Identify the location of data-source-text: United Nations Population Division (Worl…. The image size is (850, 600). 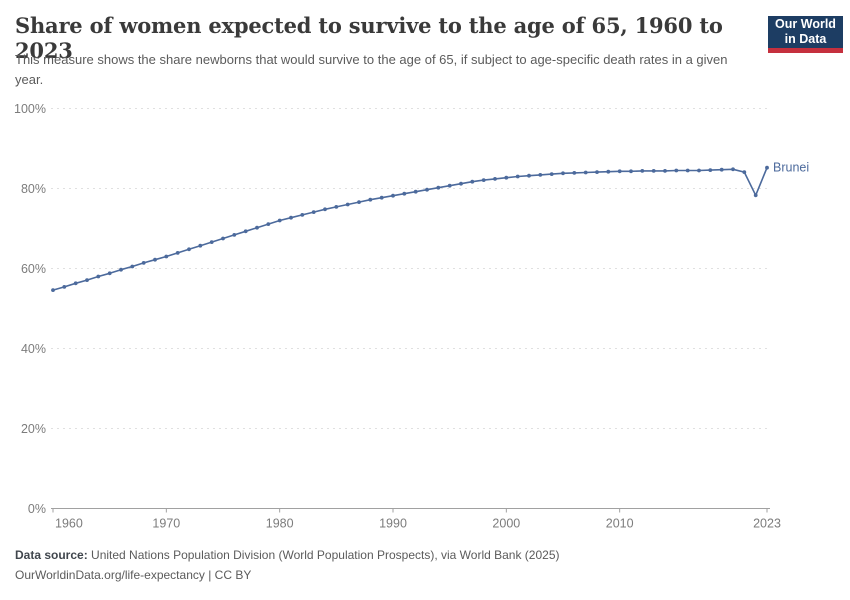
(323, 555).